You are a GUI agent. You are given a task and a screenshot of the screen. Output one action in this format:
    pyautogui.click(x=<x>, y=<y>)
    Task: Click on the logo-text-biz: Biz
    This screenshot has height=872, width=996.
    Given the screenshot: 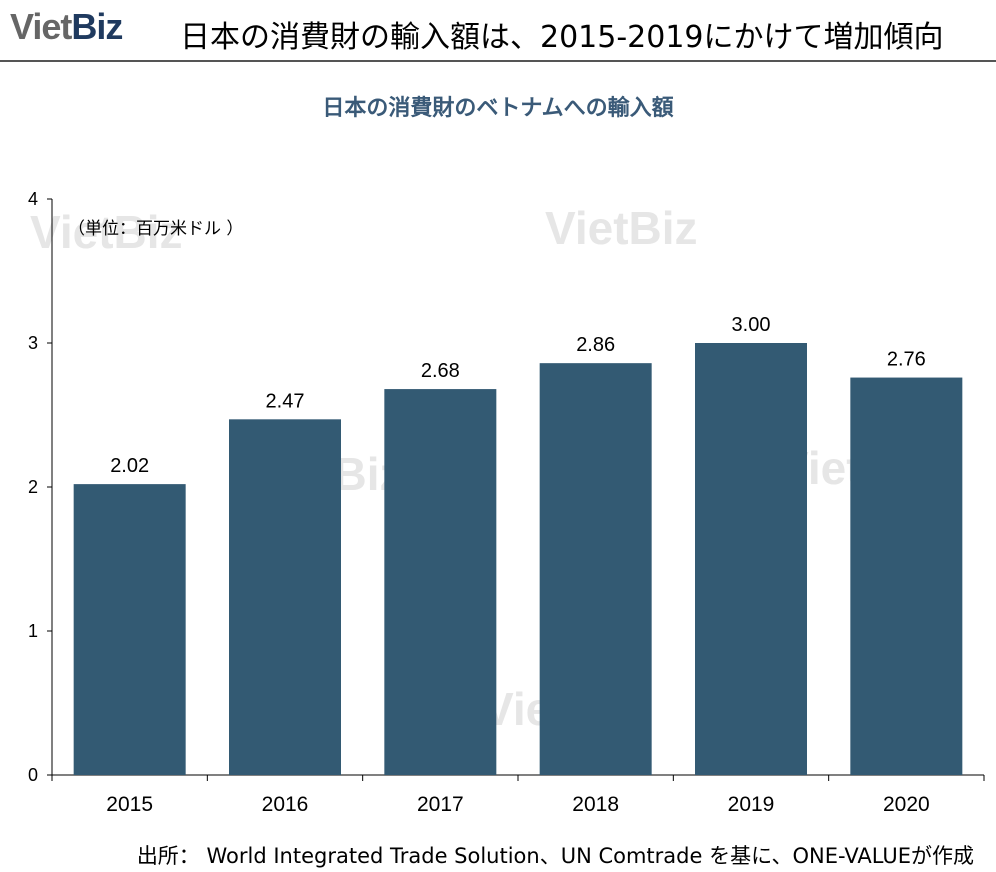 What is the action you would take?
    pyautogui.click(x=97, y=26)
    